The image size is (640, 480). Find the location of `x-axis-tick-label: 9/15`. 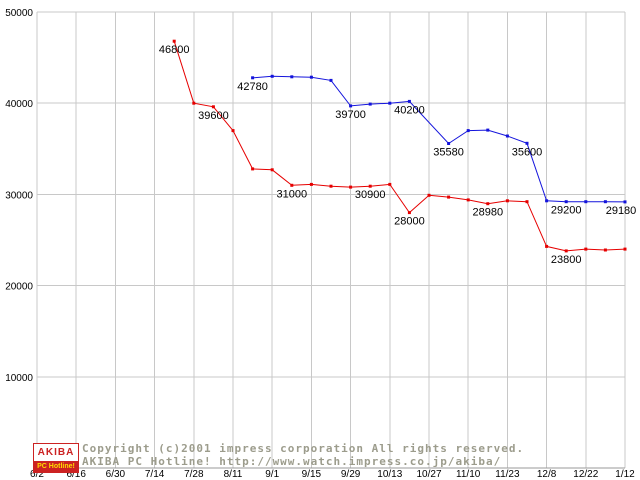

x-axis-tick-label: 9/15 is located at coordinates (312, 474).